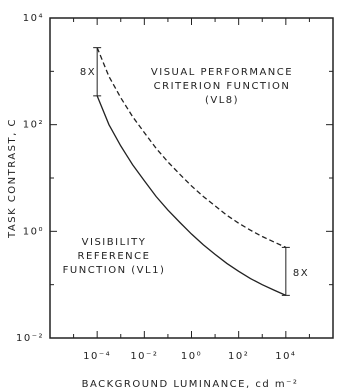  What do you see at coordinates (97, 356) in the screenshot?
I see `x-tick-label: 10⁻⁴` at bounding box center [97, 356].